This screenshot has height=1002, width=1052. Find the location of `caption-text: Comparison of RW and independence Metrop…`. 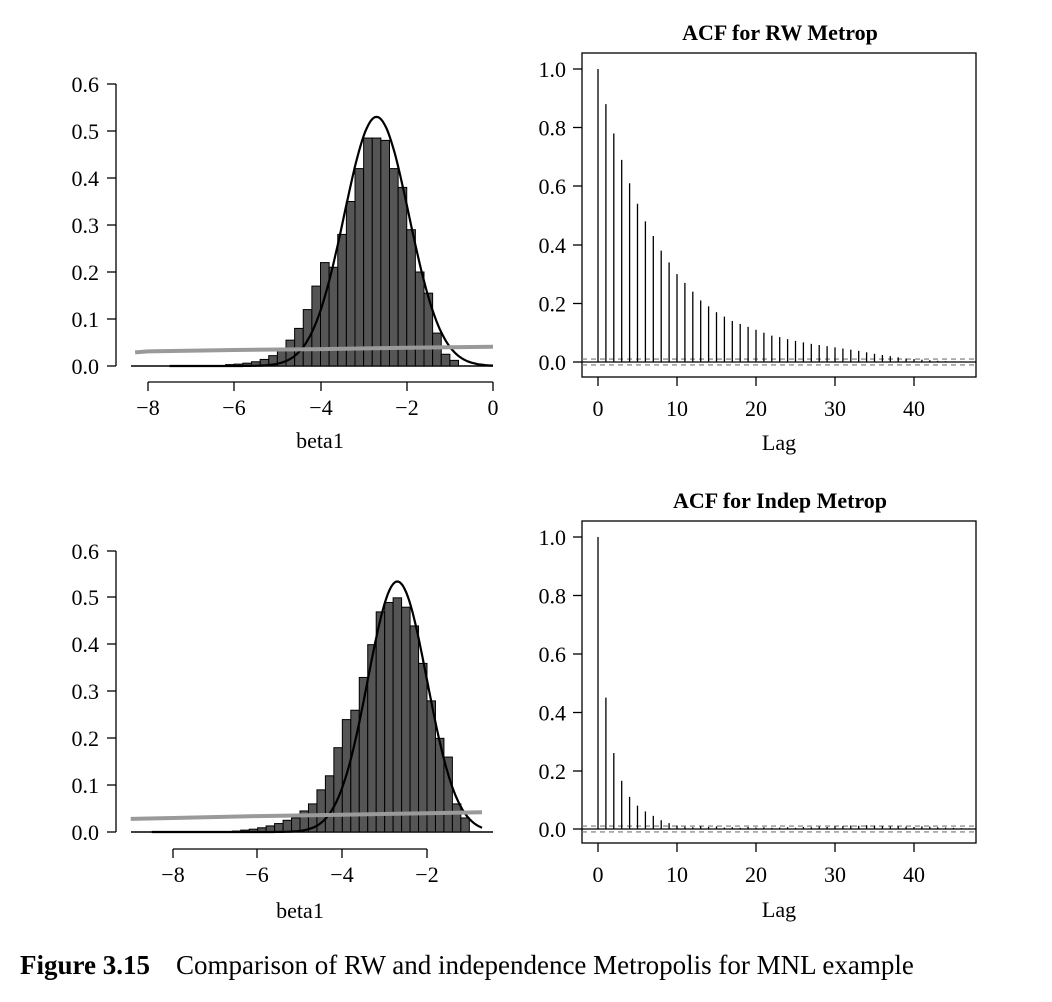

caption-text: Comparison of RW and independence Metrop… is located at coordinates (545, 965).